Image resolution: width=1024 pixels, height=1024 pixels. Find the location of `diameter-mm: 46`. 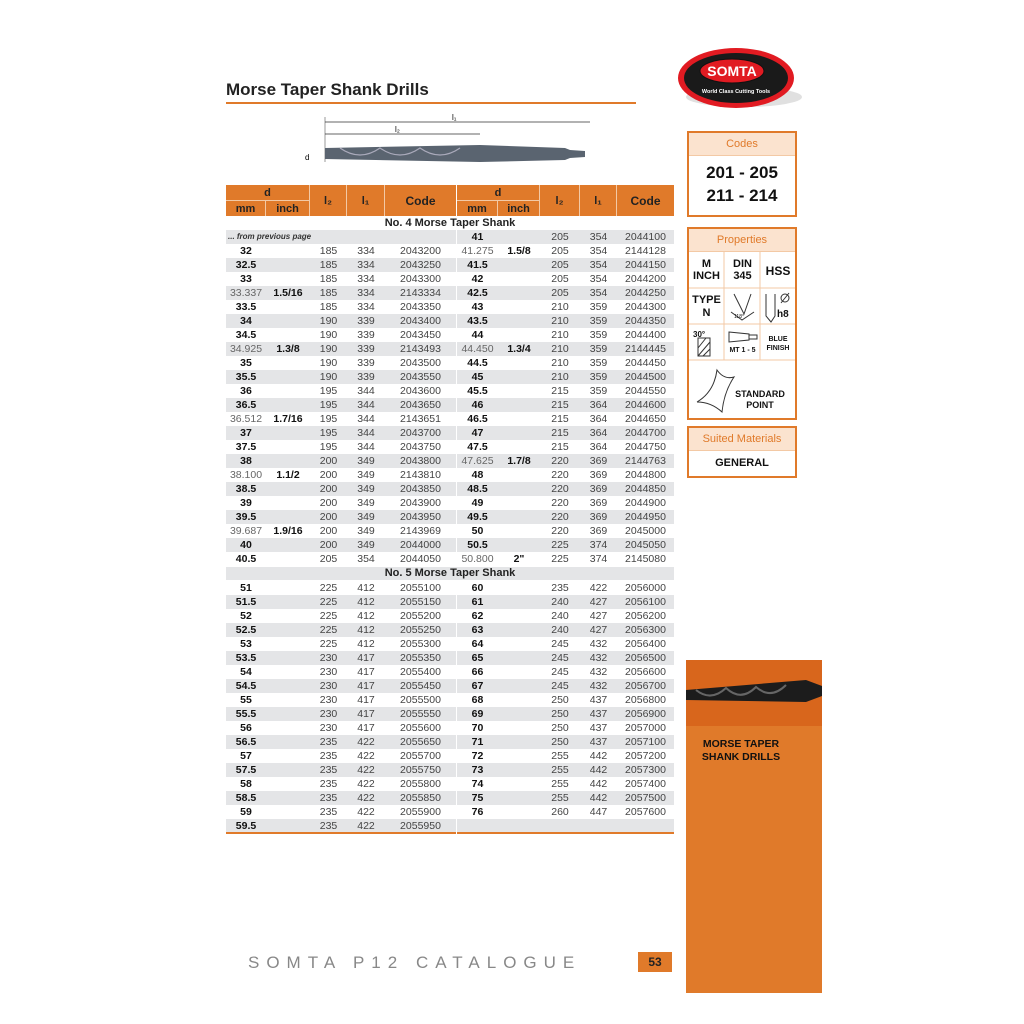

diameter-mm: 46 is located at coordinates (477, 405).